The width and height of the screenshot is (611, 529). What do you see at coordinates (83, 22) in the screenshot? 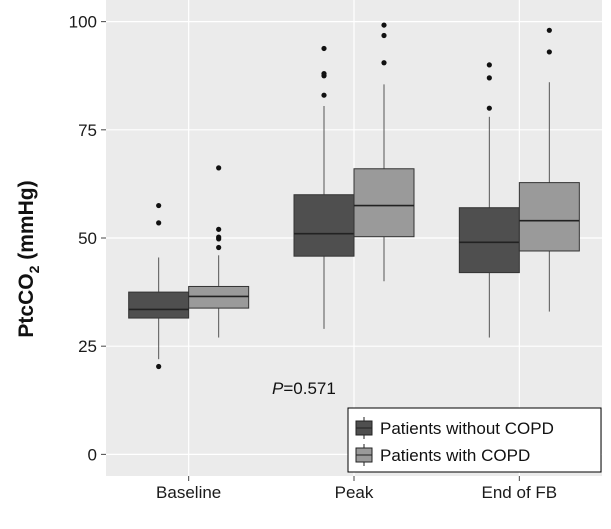
I see `y-tick-label: 100` at bounding box center [83, 22].